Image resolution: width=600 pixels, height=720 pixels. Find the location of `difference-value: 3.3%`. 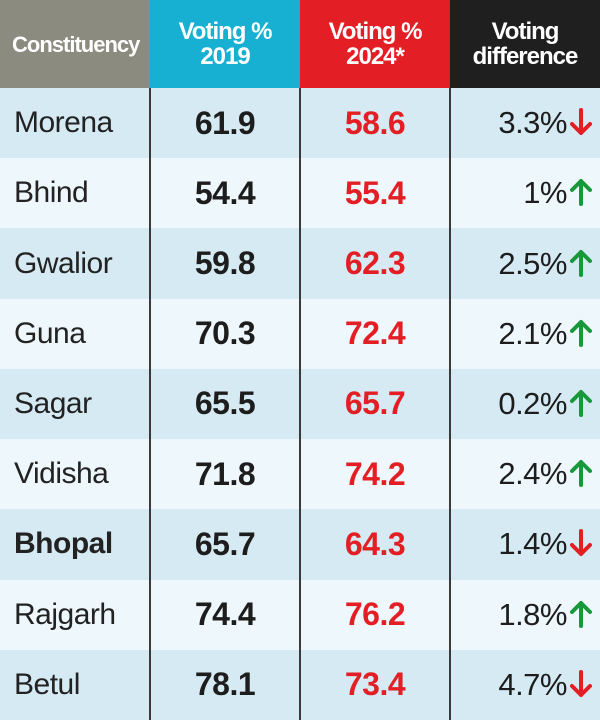

difference-value: 3.3% is located at coordinates (532, 123).